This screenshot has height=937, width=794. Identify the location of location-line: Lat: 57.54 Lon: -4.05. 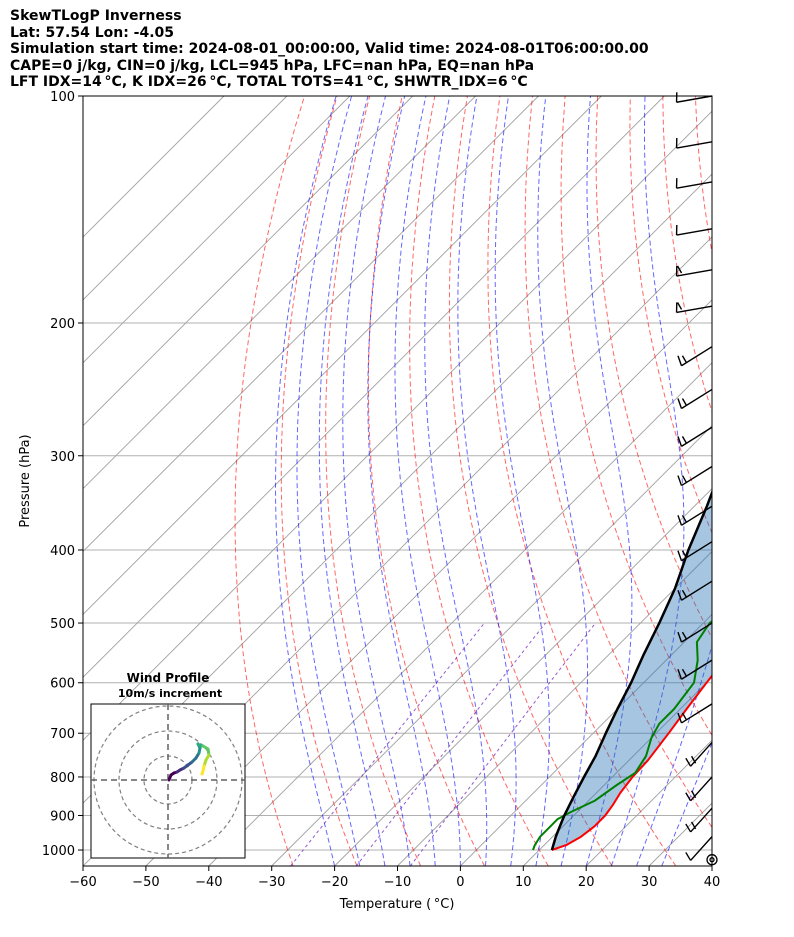
(92, 32).